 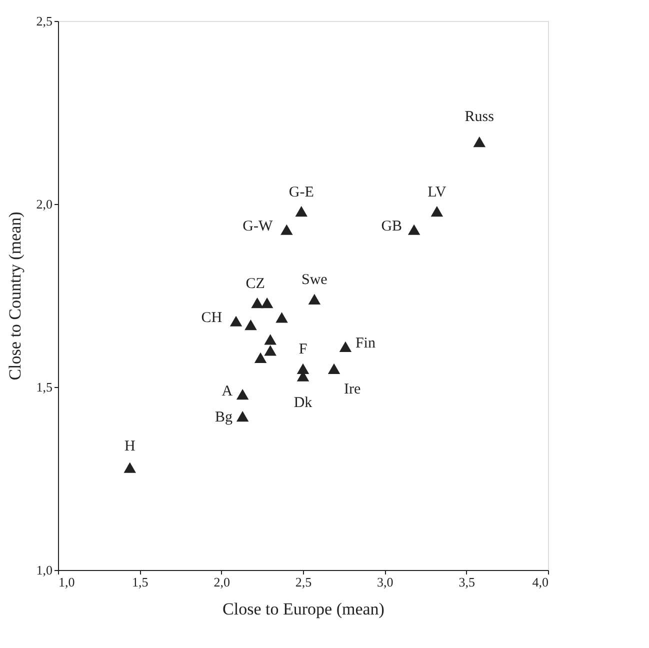 What do you see at coordinates (227, 391) in the screenshot?
I see `annotation: A` at bounding box center [227, 391].